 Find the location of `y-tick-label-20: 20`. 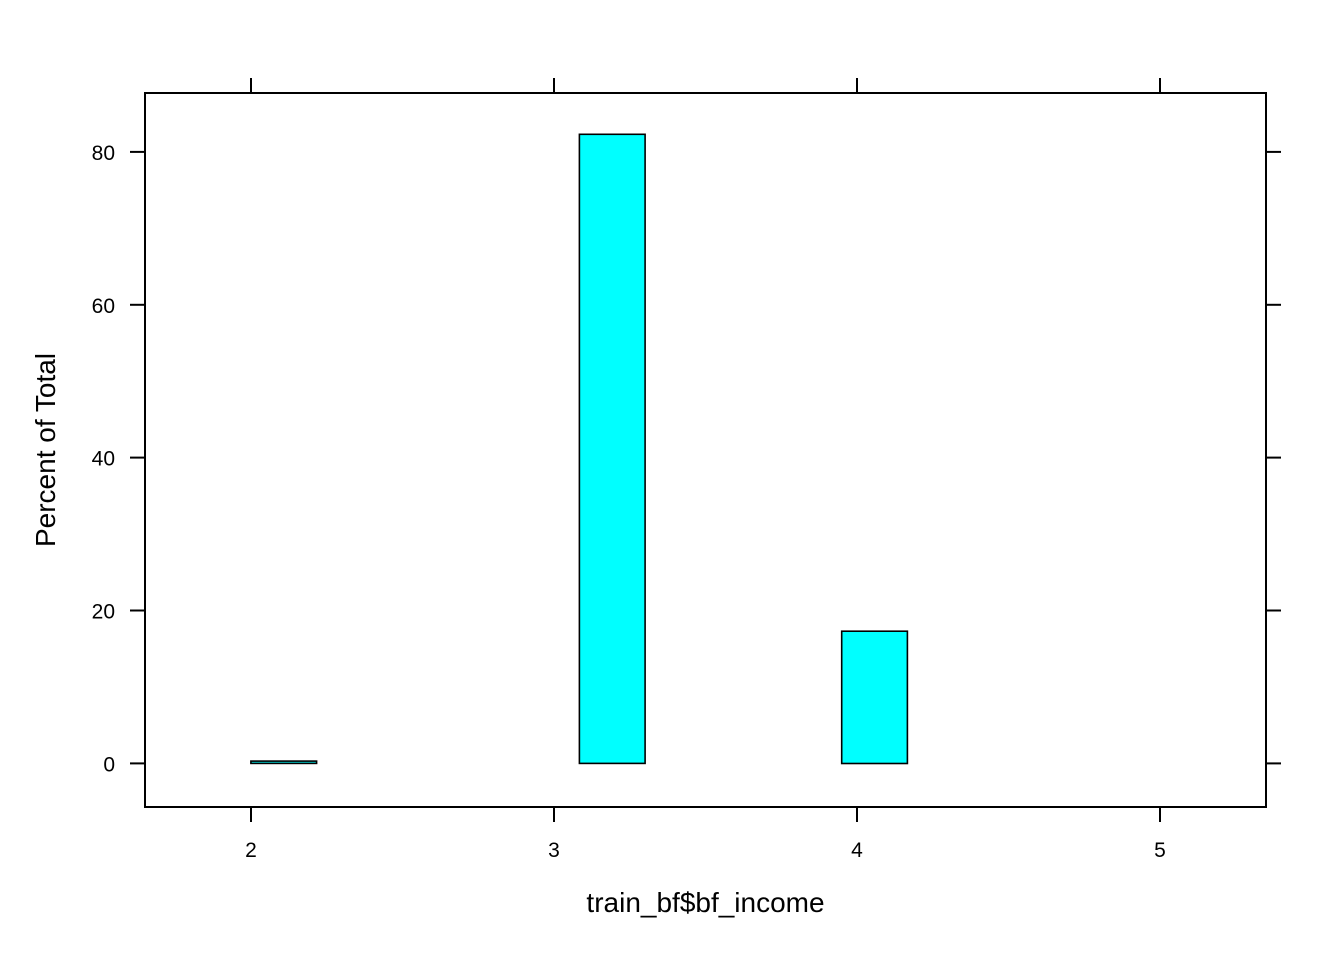

y-tick-label-20: 20 is located at coordinates (103, 612).